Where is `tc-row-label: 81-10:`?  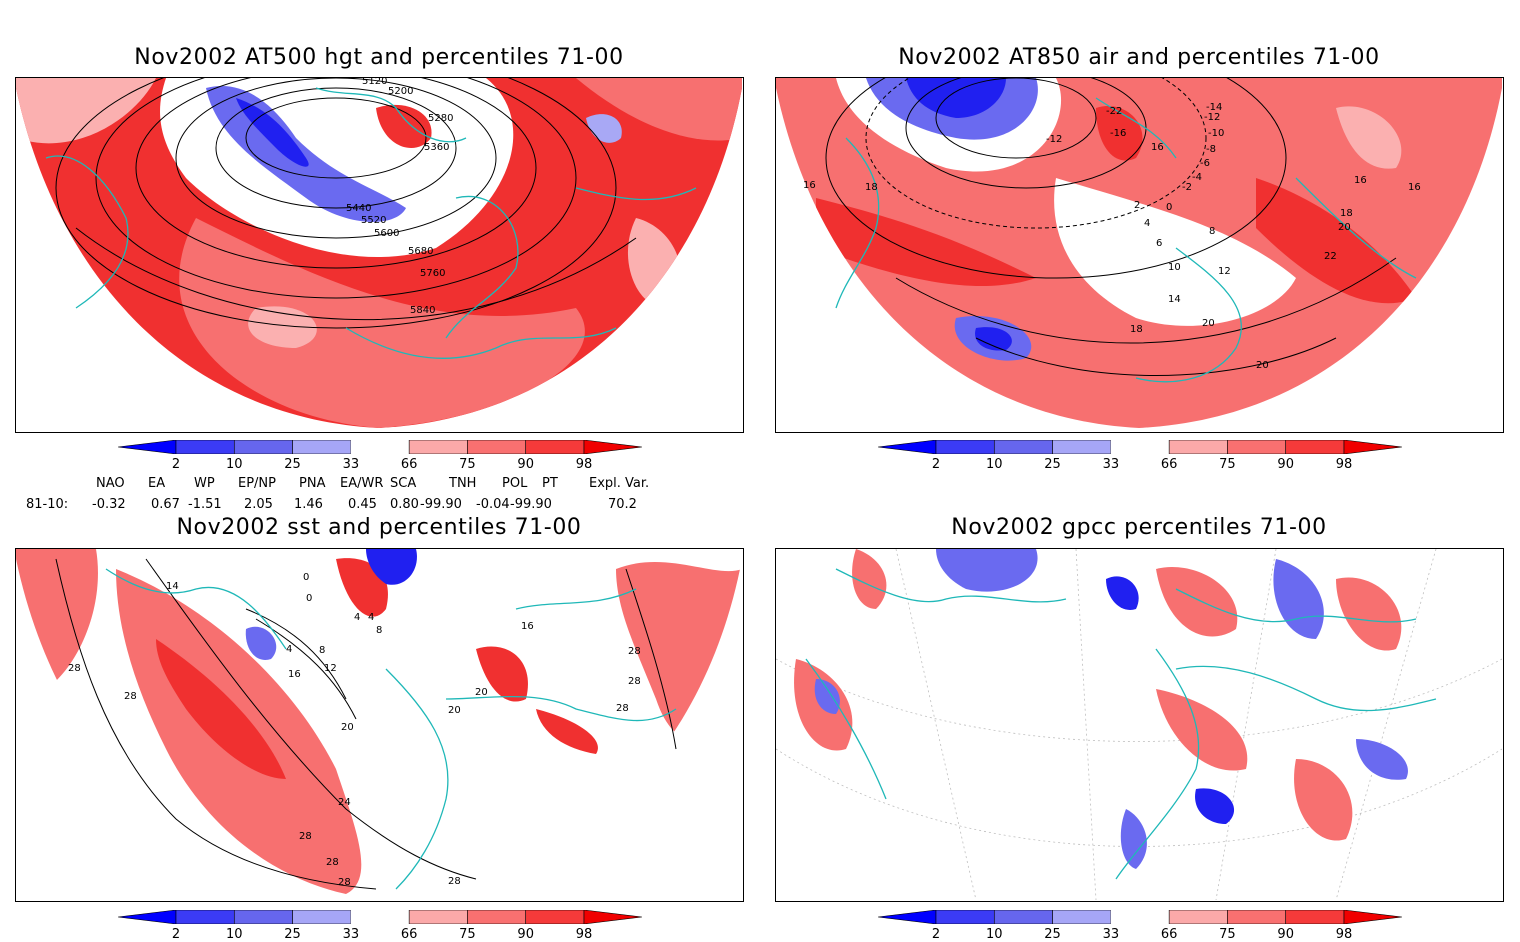
tc-row-label: 81-10: is located at coordinates (47, 504).